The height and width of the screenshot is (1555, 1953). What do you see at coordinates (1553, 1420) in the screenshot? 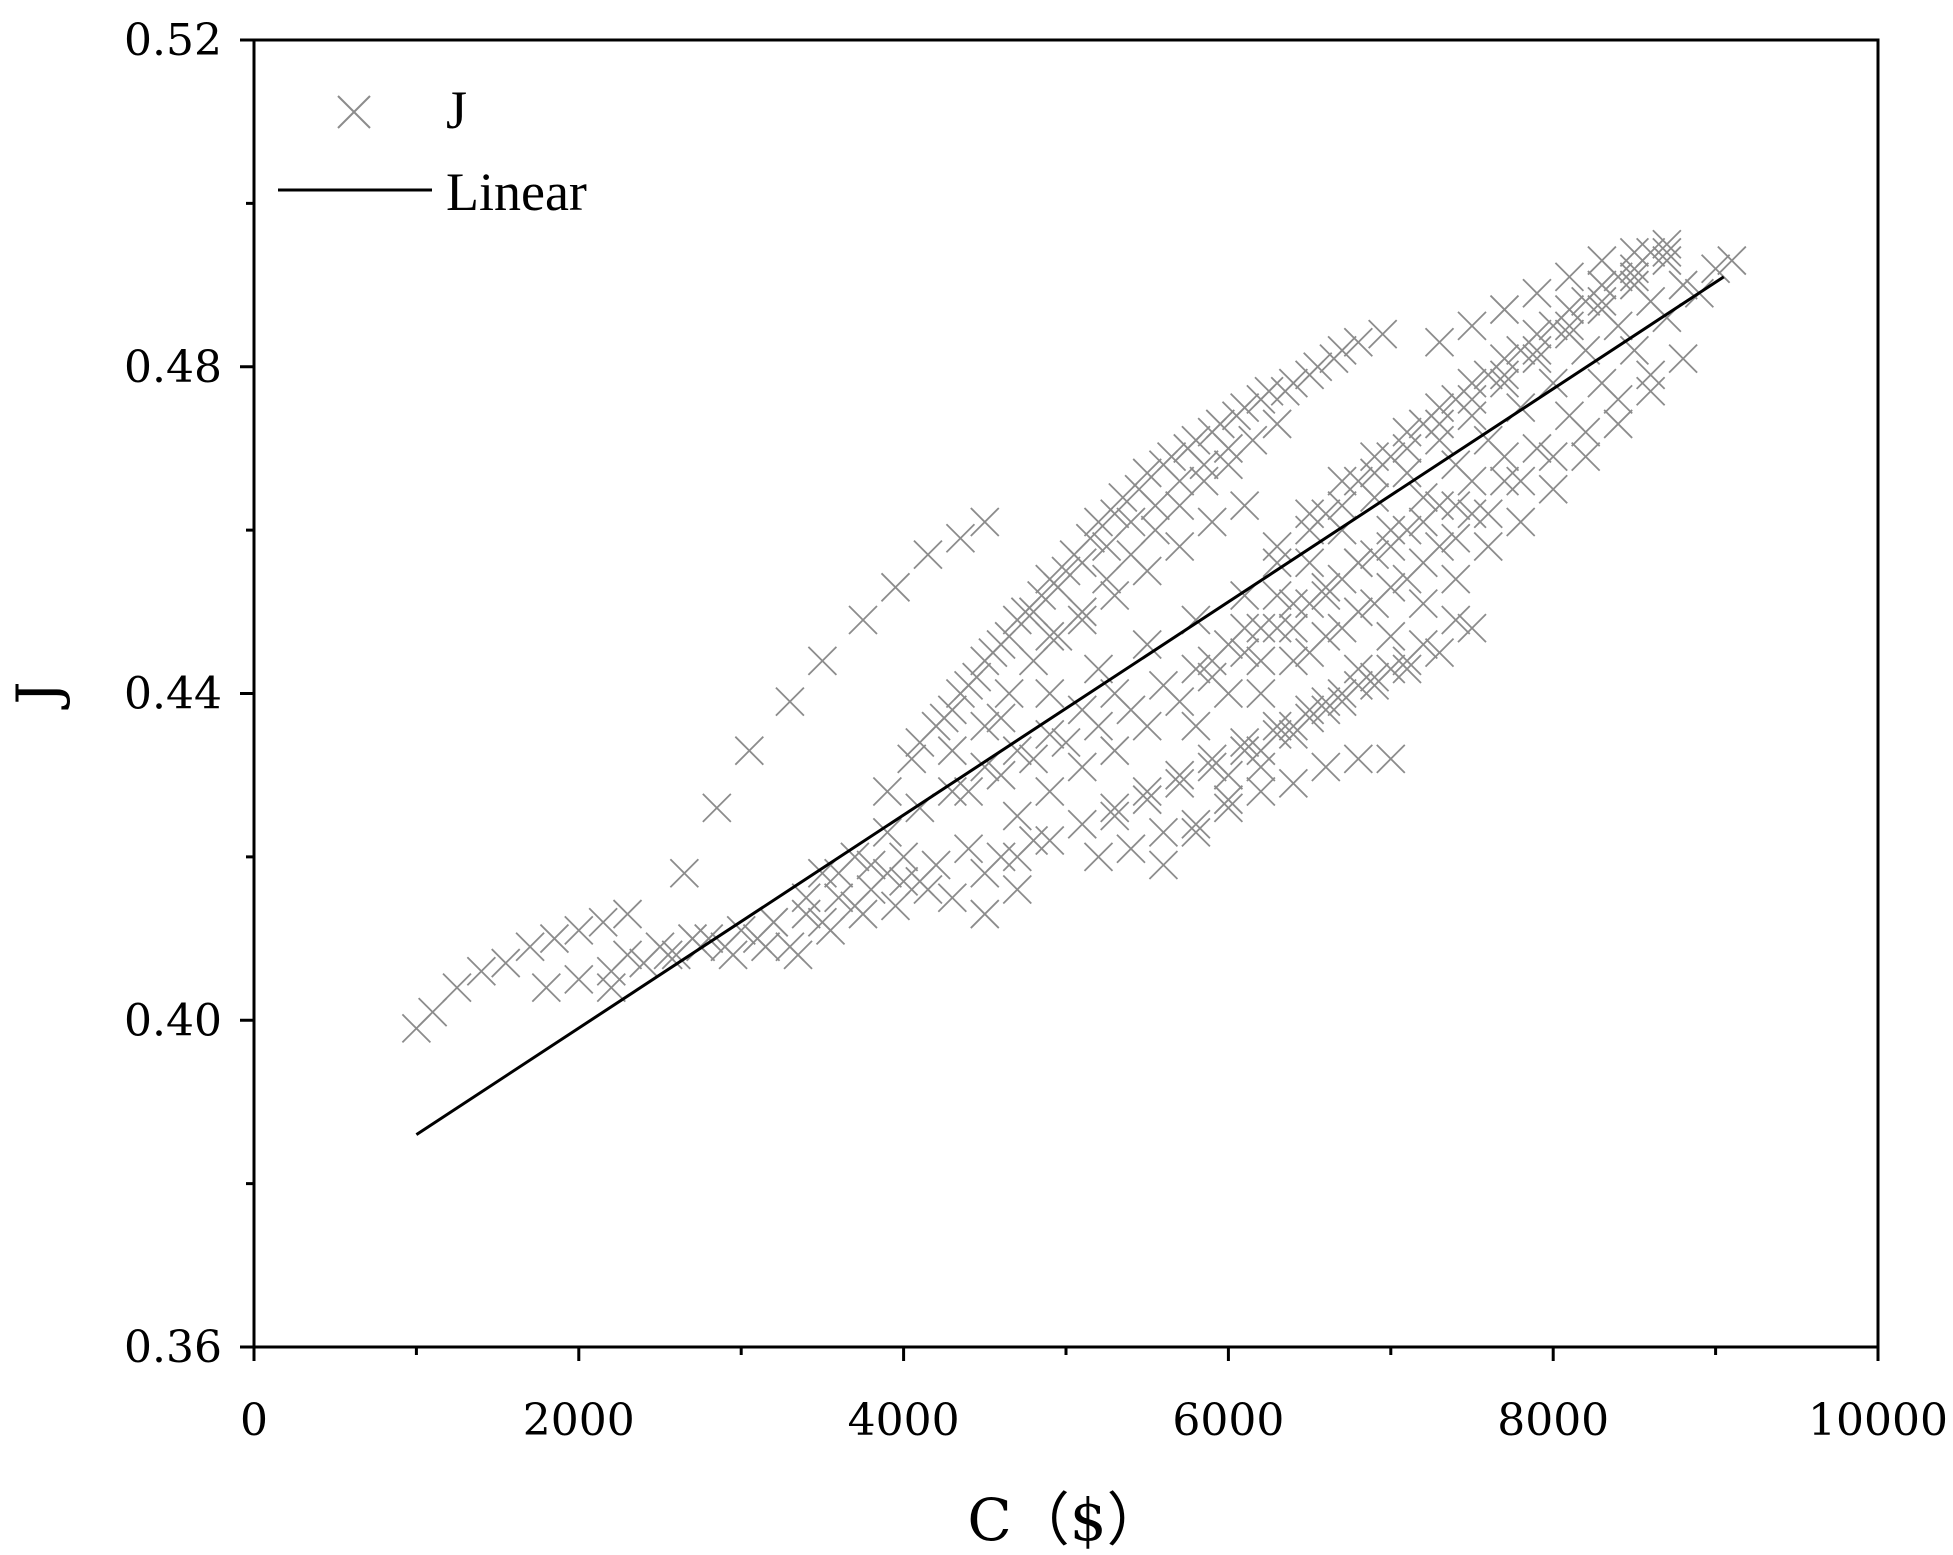
I see `x-tick-label: 8000` at bounding box center [1553, 1420].